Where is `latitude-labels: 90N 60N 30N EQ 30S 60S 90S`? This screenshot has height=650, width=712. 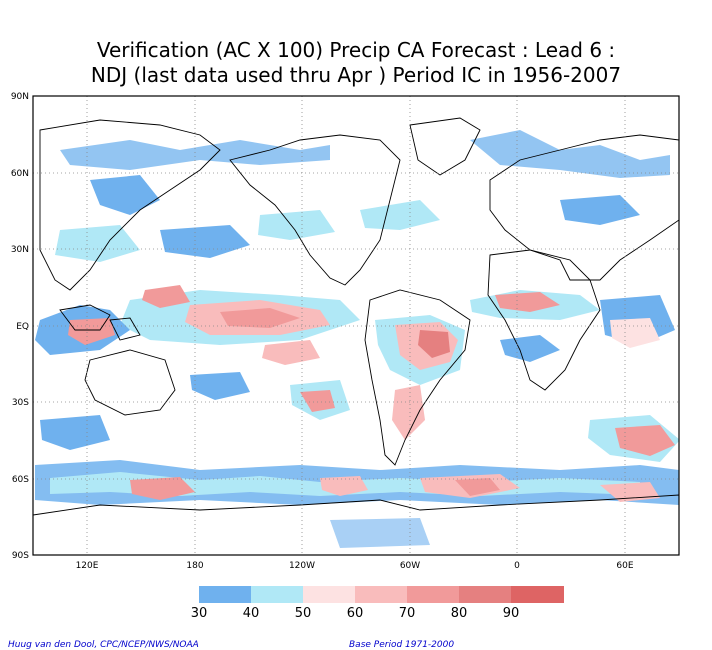
latitude-labels: 90N 60N 30N EQ 30S 60S 90S is located at coordinates (20, 326).